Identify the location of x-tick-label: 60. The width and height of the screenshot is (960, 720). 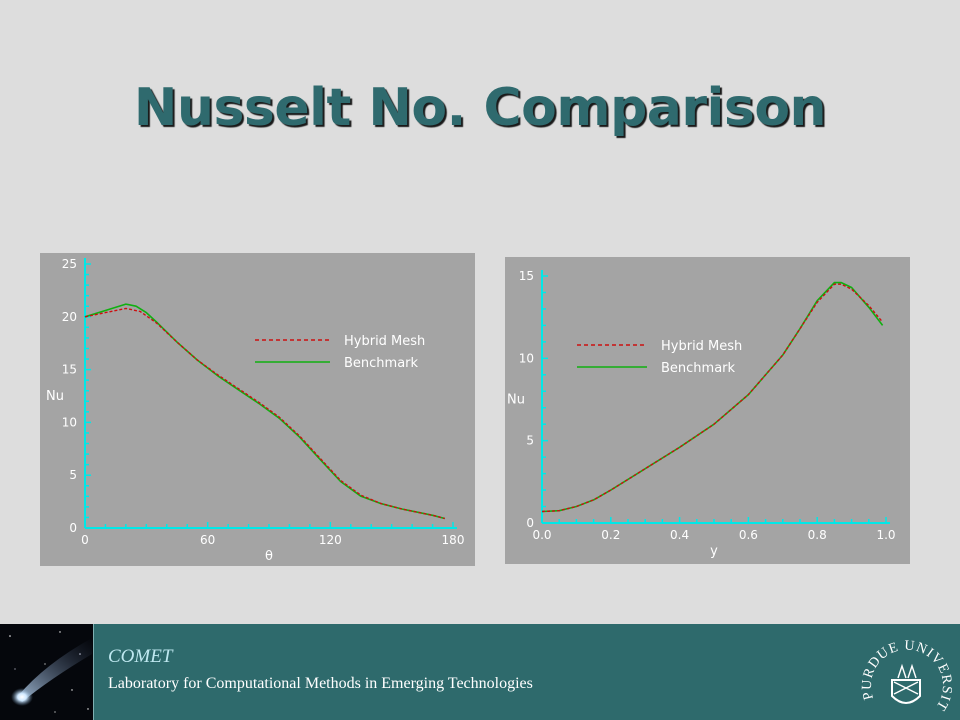
(207, 540).